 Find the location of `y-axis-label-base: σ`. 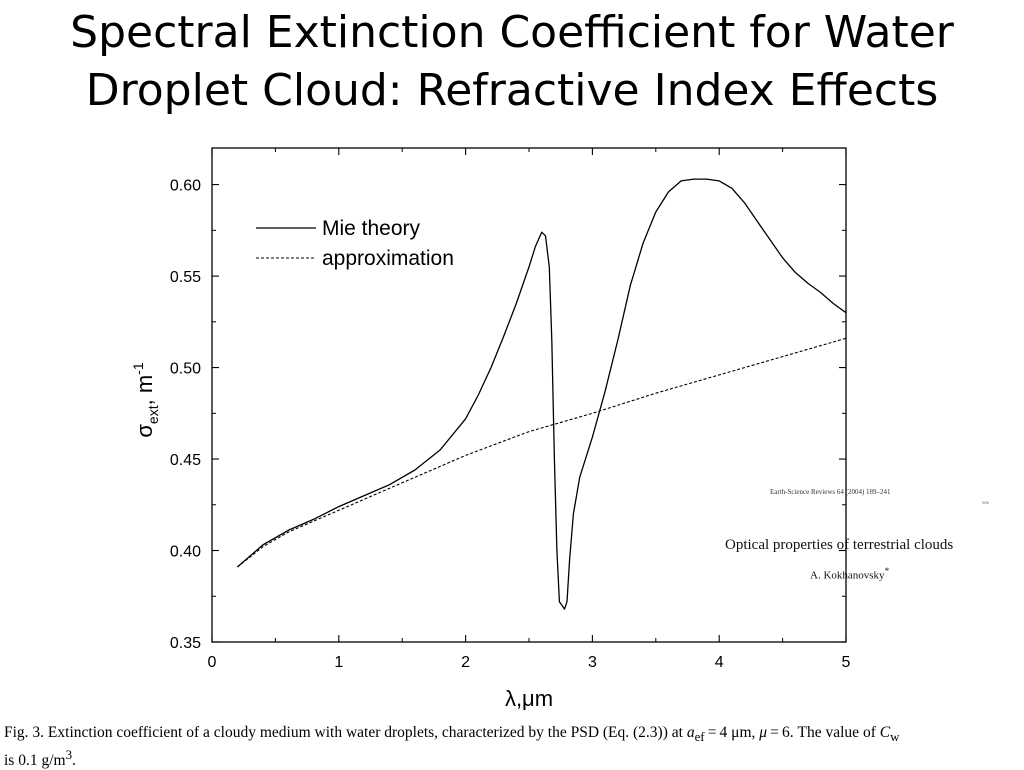

y-axis-label-base: σ is located at coordinates (144, 431).